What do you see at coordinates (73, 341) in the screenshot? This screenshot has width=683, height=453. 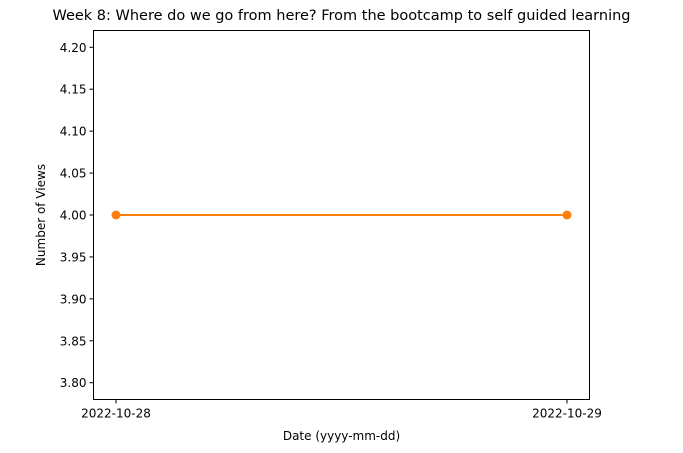 I see `y-tick-label: 3.85` at bounding box center [73, 341].